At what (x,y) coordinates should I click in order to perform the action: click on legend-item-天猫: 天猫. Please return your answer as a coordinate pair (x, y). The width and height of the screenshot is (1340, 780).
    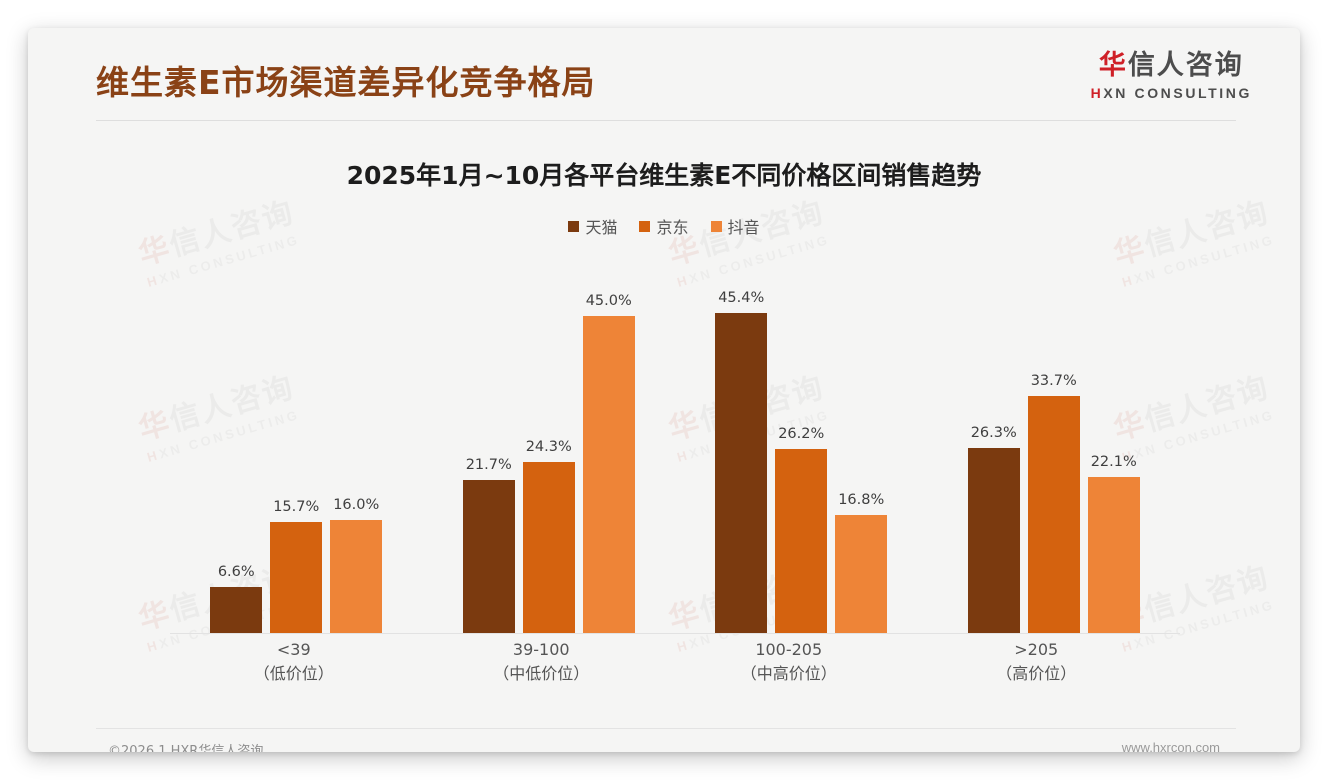
    Looking at the image, I should click on (592, 226).